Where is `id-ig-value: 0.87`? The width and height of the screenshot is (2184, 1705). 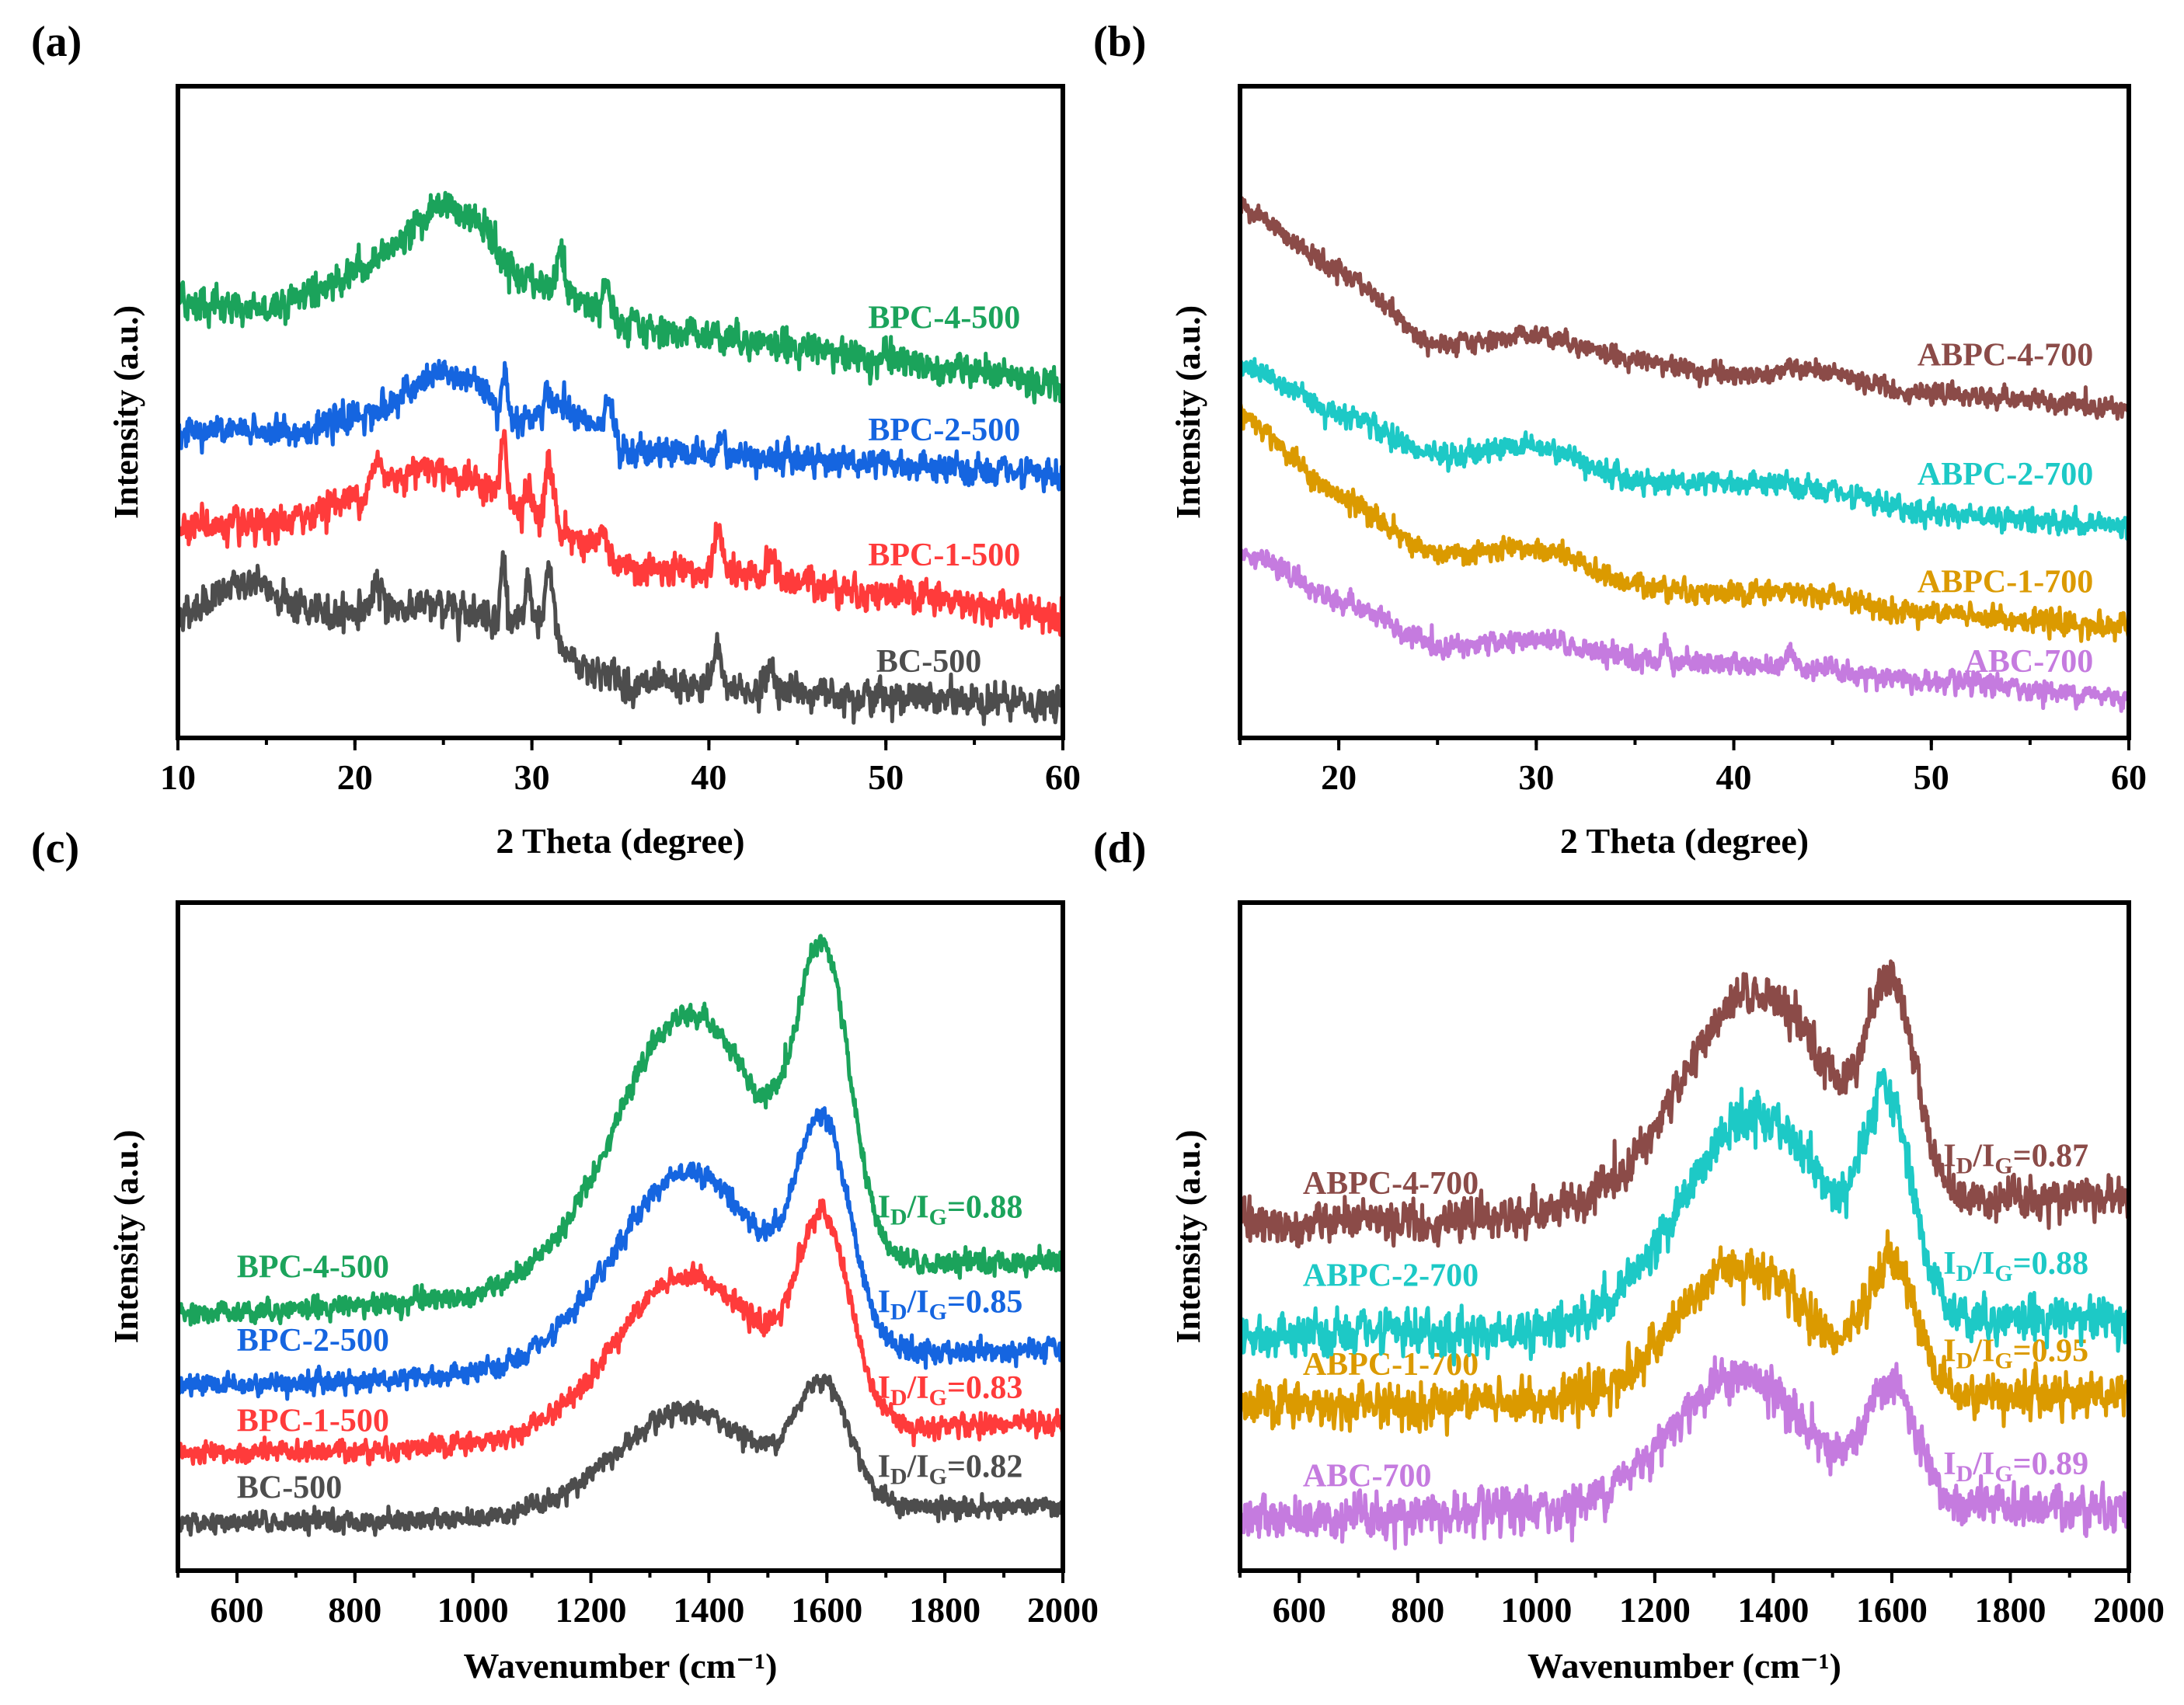 id-ig-value: 0.87 is located at coordinates (2061, 1156).